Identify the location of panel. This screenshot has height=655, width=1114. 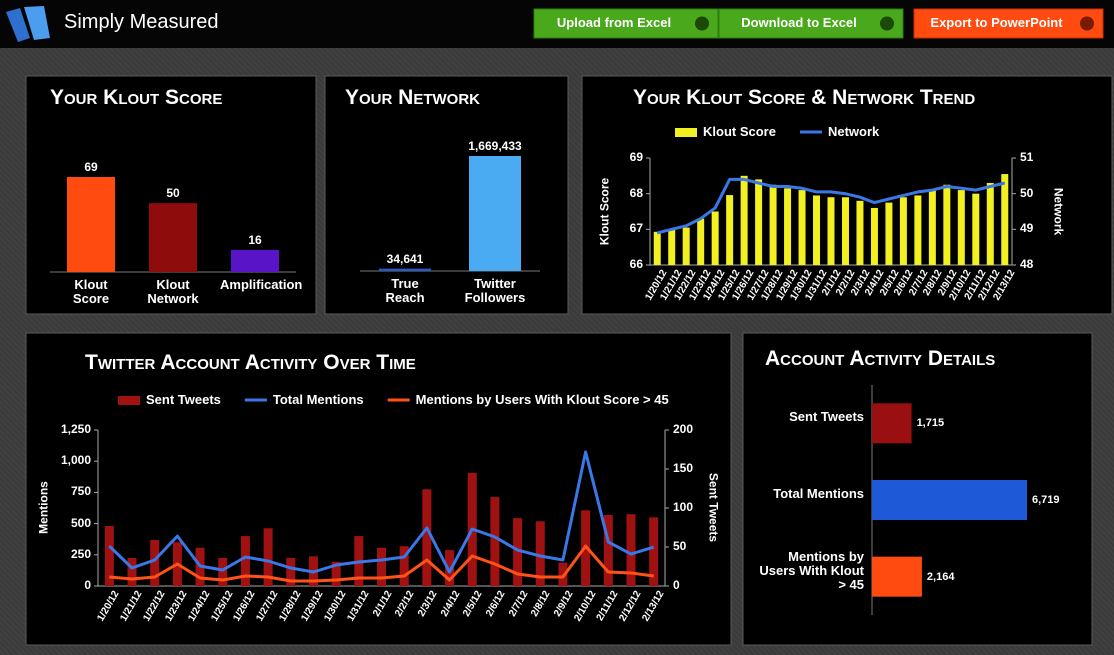
(446, 195).